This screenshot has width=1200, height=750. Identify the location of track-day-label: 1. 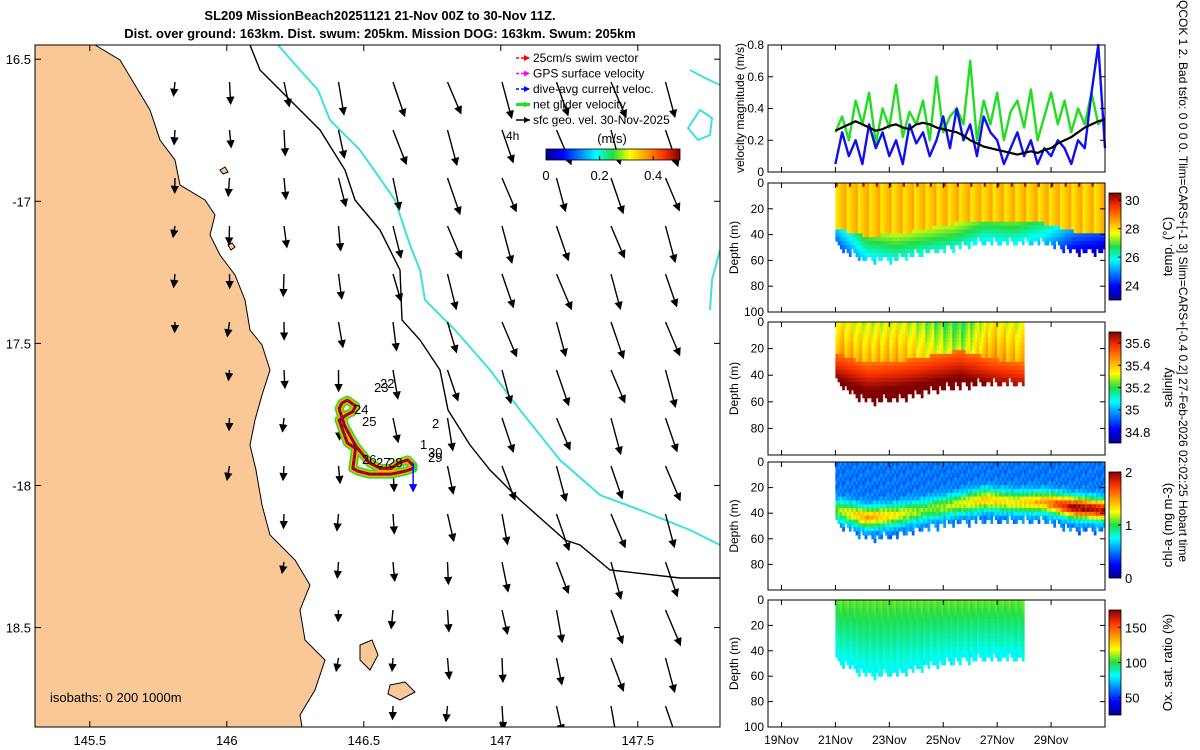
(423, 444).